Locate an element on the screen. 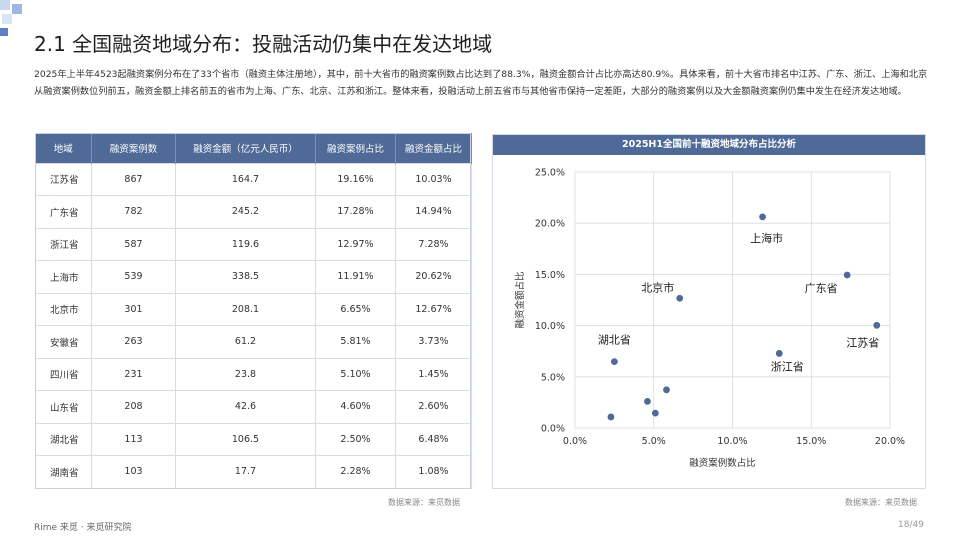 Image resolution: width=960 pixels, height=540 pixels. cell-amount-share: 3.73% is located at coordinates (433, 342).